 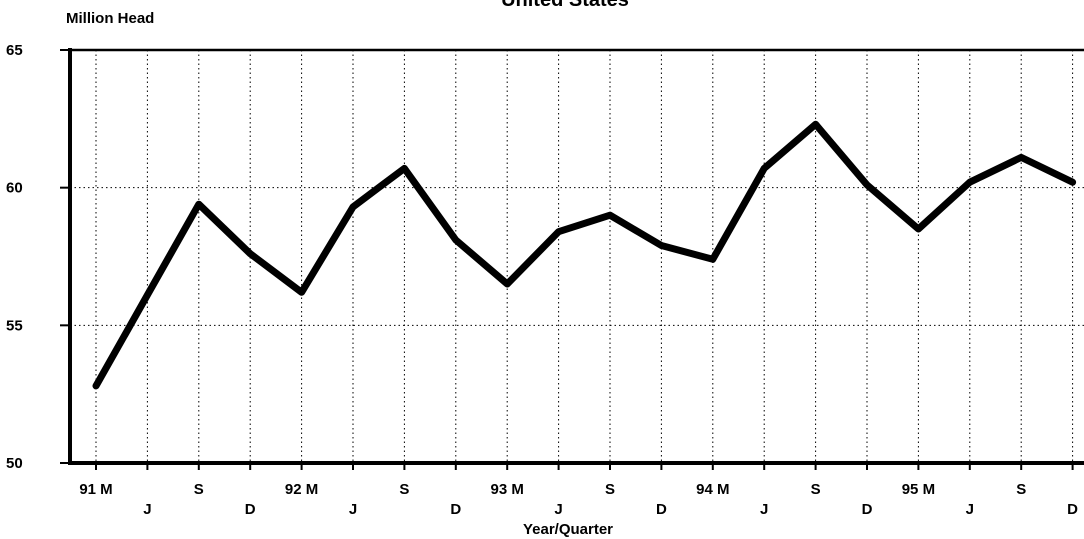 What do you see at coordinates (95, 489) in the screenshot?
I see `x-tick-label: 91 M` at bounding box center [95, 489].